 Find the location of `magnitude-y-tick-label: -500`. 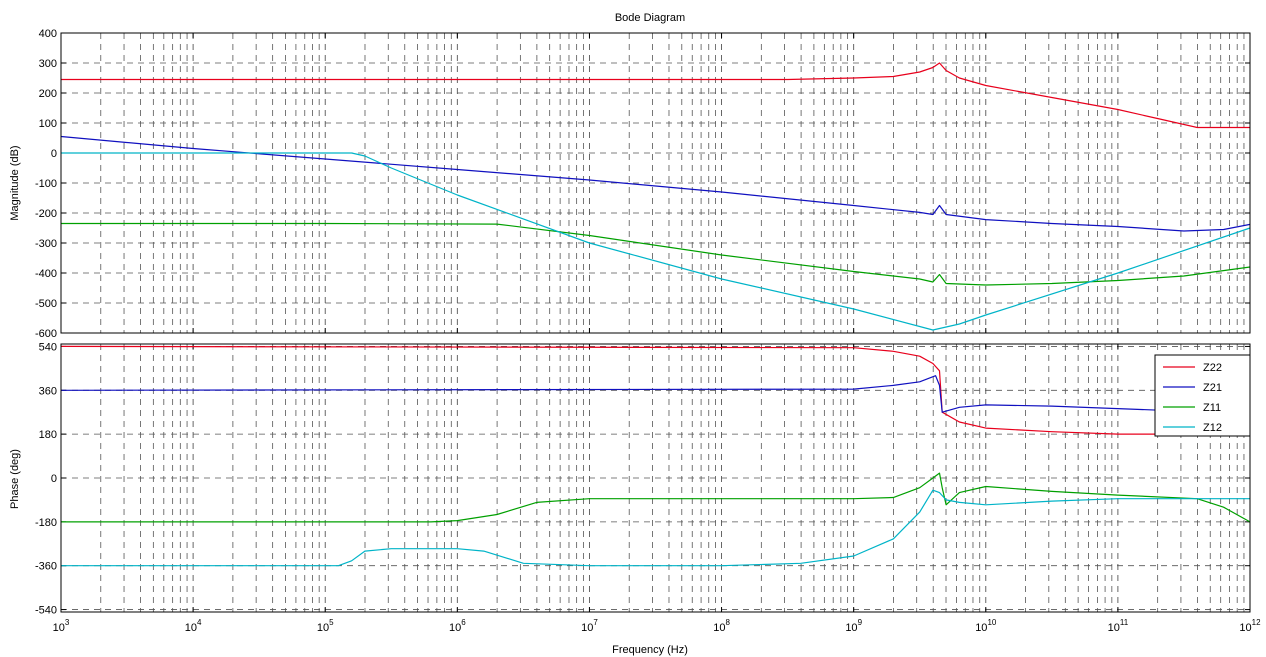

magnitude-y-tick-label: -500 is located at coordinates (46, 304).